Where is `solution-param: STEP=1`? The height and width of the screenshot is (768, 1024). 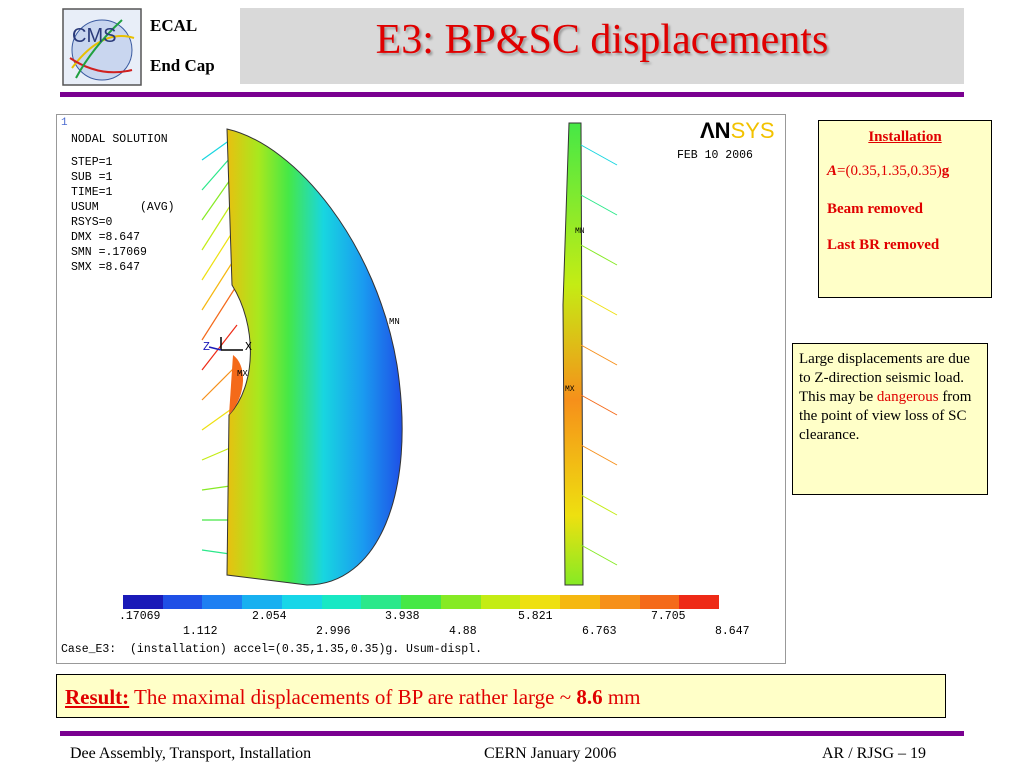
solution-param: STEP=1 is located at coordinates (92, 162).